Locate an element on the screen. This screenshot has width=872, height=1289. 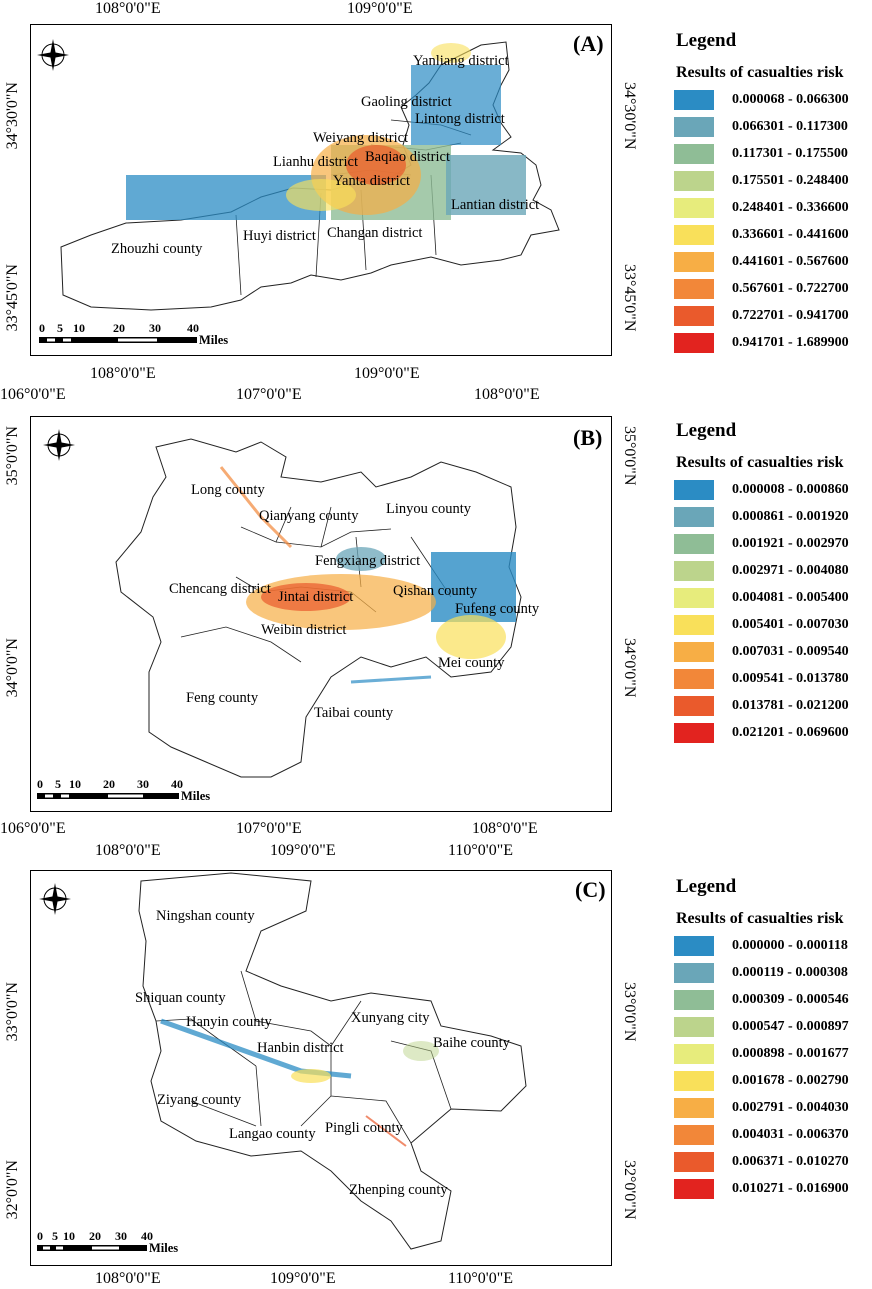
place-label: Mei county is located at coordinates (471, 663).